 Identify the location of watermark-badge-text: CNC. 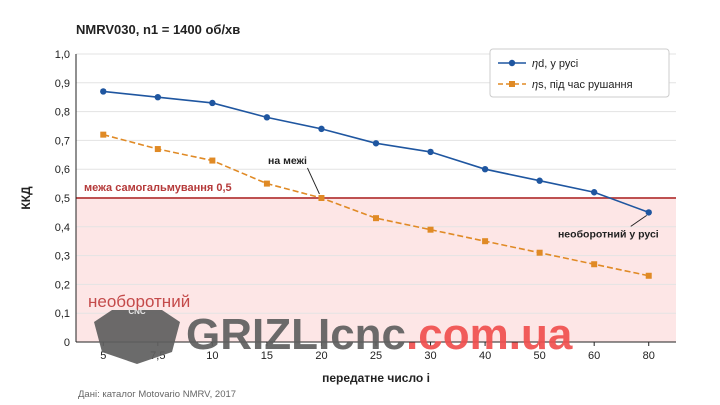
(137, 311).